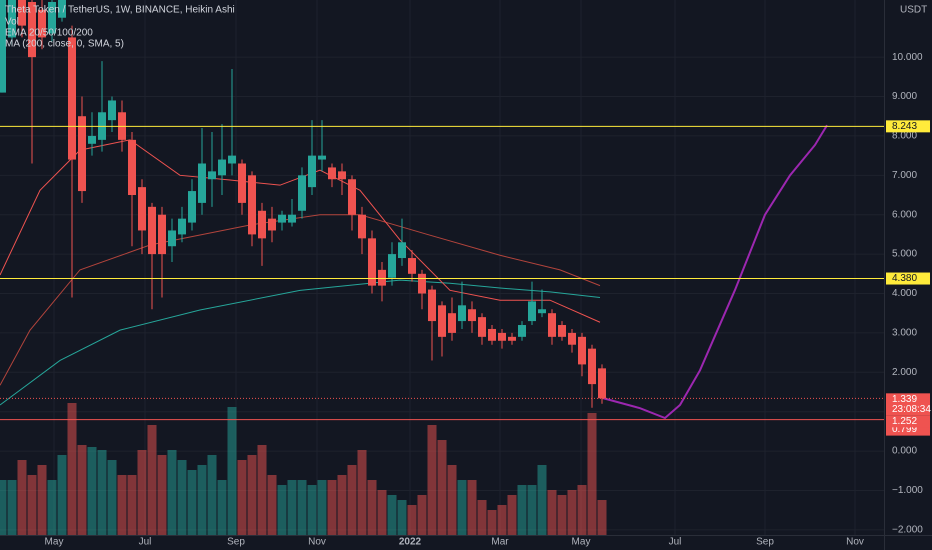  What do you see at coordinates (907, 57) in the screenshot?
I see `y-tick-label: 10.000` at bounding box center [907, 57].